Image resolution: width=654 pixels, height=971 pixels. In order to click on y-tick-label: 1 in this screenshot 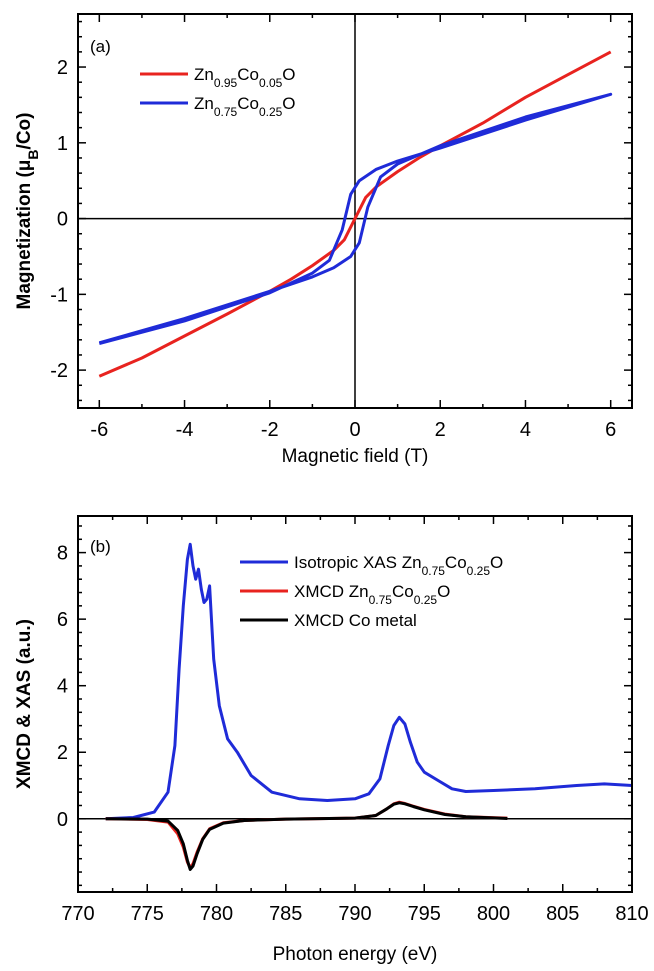, I will do `click(62, 144)`.